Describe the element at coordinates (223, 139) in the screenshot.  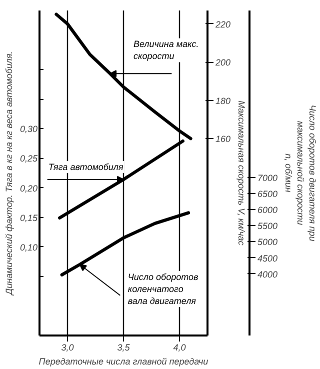
I see `y2-tick-label: 160` at that location.